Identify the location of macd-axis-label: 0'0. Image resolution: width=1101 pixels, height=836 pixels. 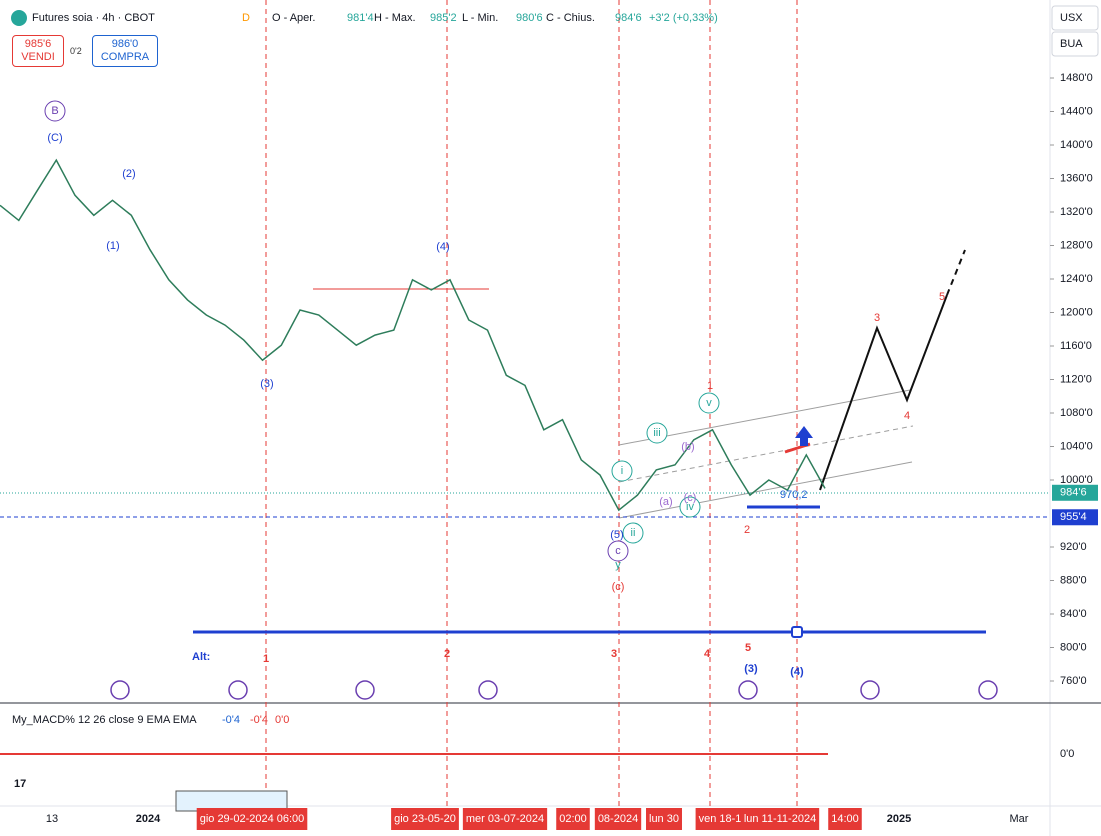
(1067, 754).